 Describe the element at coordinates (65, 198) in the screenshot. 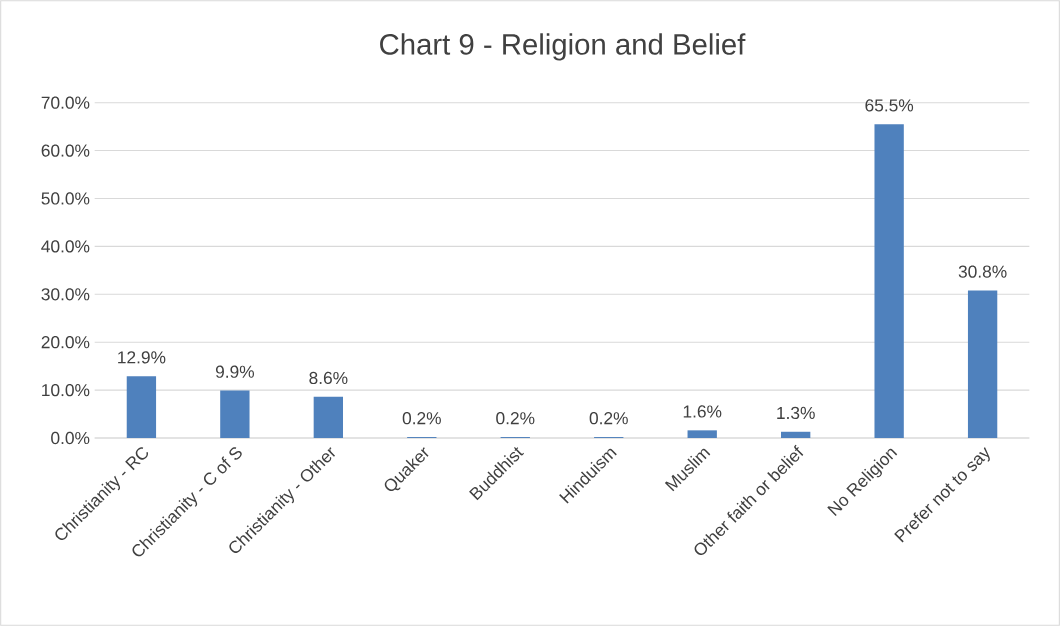

I see `y-tick-label: 50.0%` at that location.